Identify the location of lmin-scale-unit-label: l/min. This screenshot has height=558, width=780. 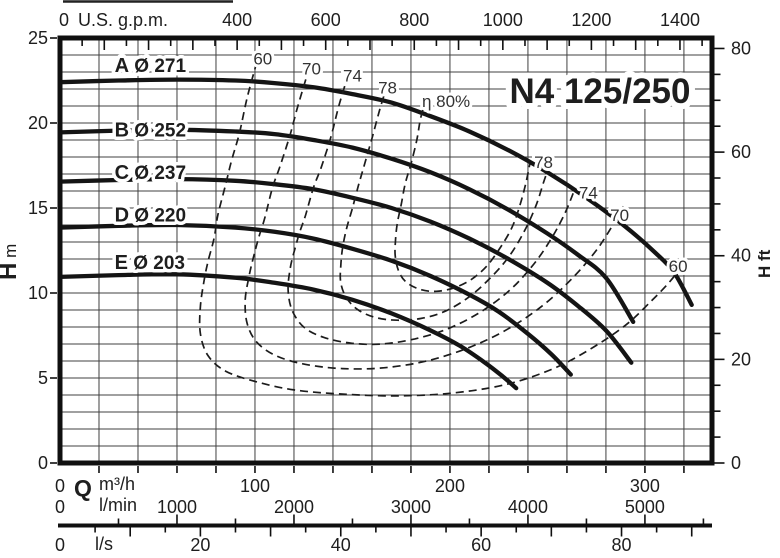
(118, 505).